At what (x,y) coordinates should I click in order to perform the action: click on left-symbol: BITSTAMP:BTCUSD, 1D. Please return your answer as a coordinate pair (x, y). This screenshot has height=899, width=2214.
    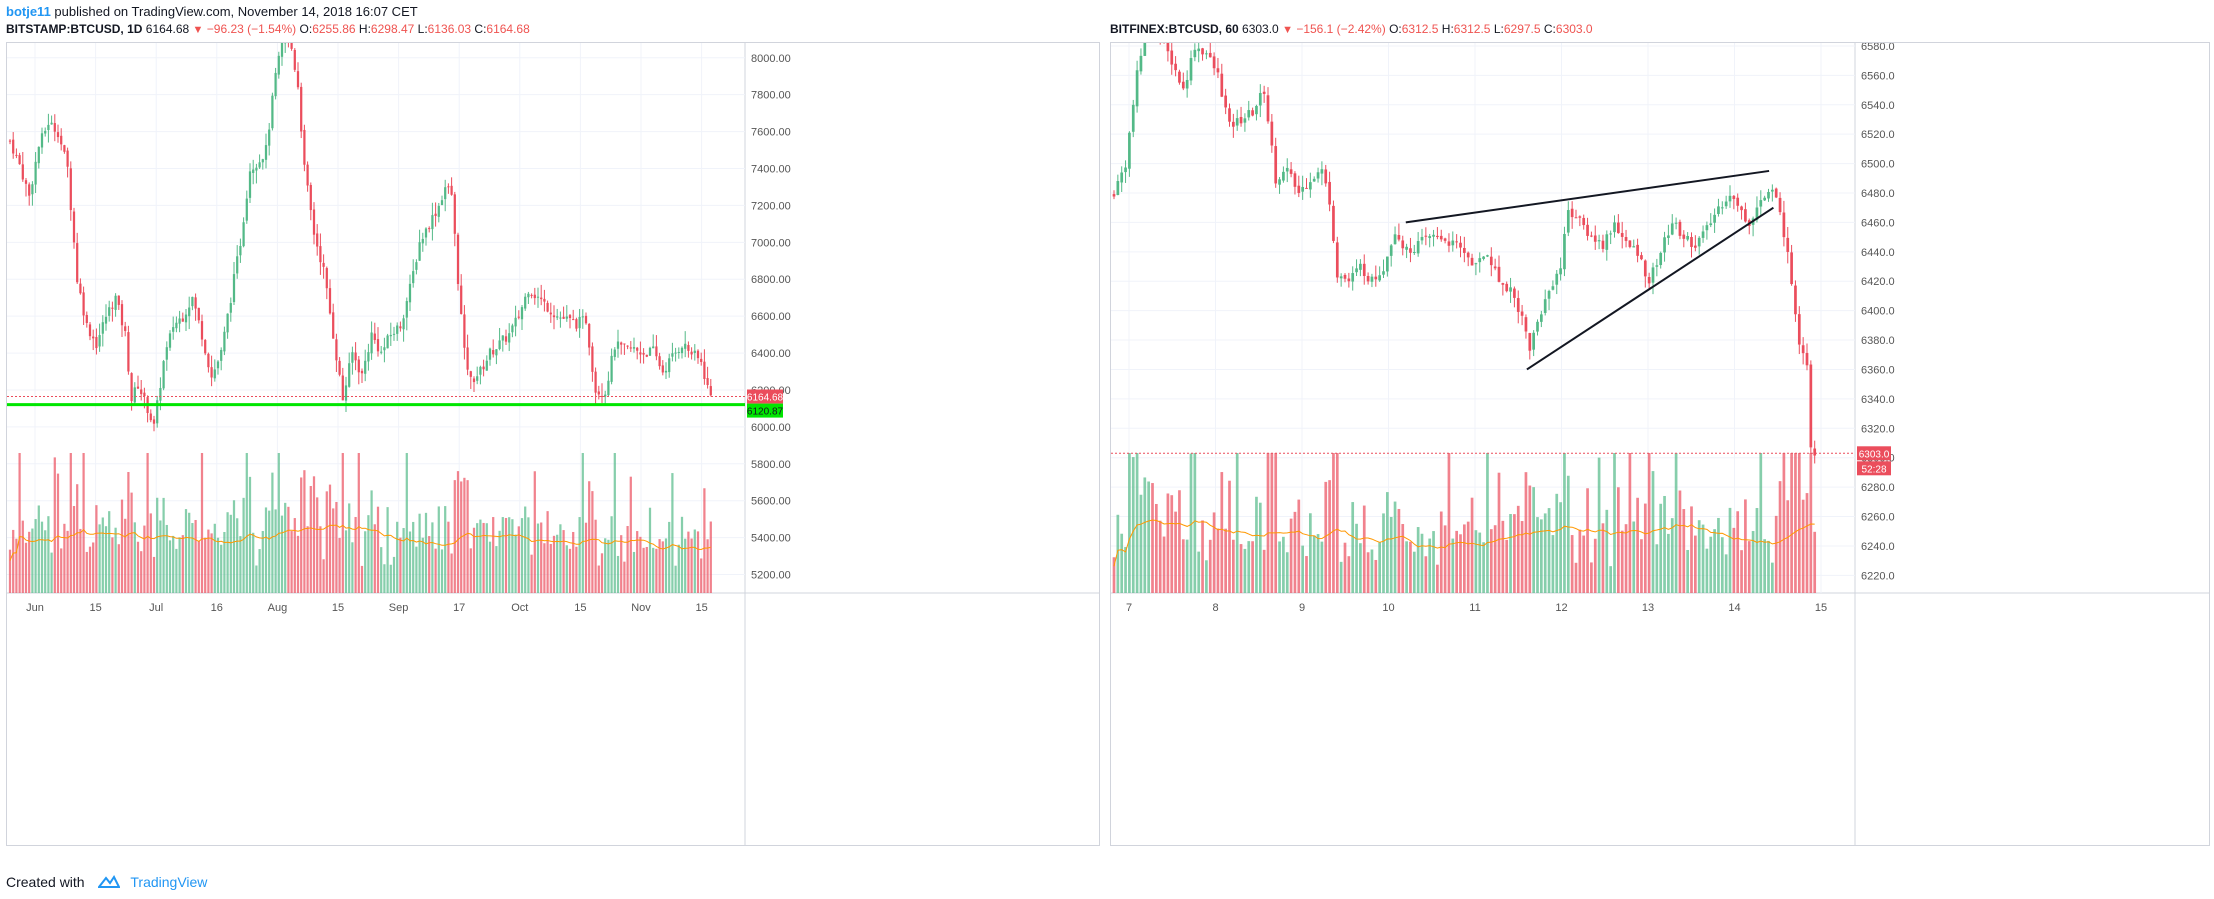
    Looking at the image, I should click on (74, 29).